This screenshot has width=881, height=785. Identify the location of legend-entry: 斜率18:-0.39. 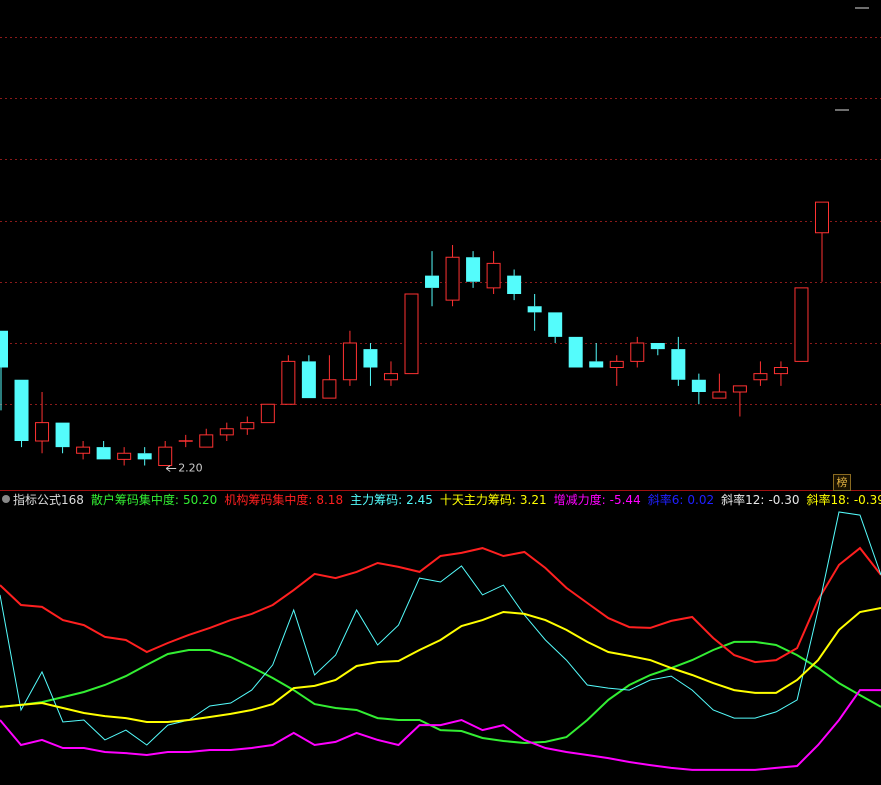
(844, 499).